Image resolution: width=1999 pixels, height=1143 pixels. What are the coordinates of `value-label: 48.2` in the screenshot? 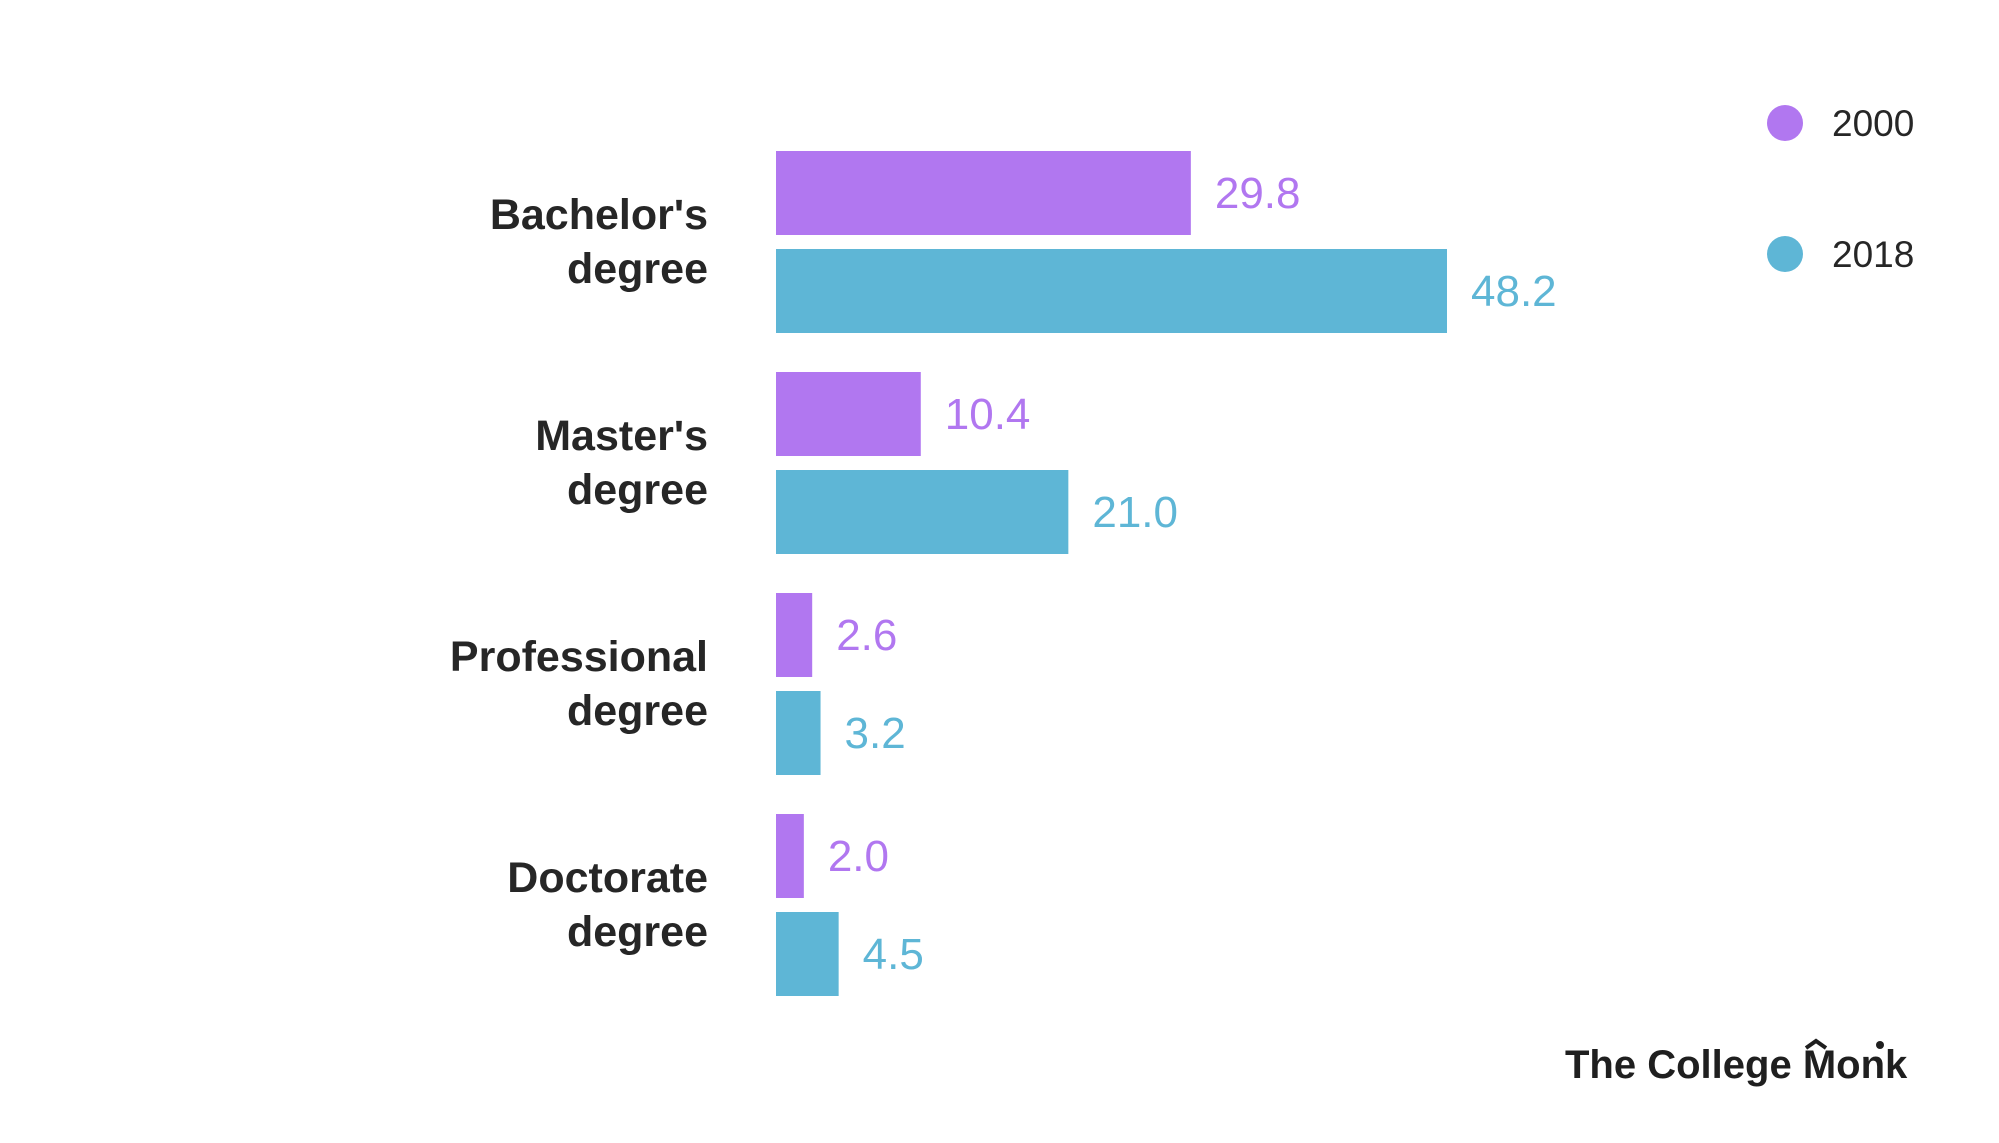 It's located at (1514, 291).